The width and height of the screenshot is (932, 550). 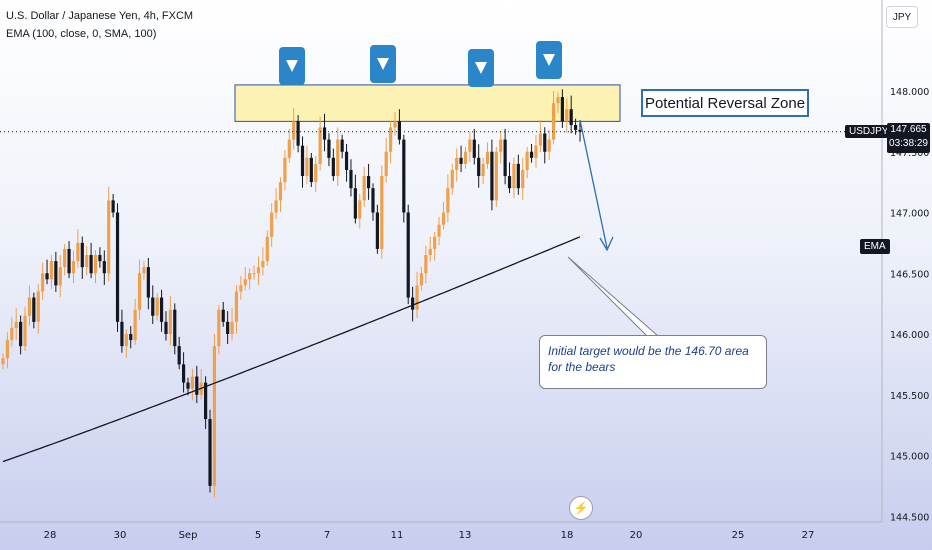 What do you see at coordinates (875, 246) in the screenshot?
I see `ema-tag: EMA` at bounding box center [875, 246].